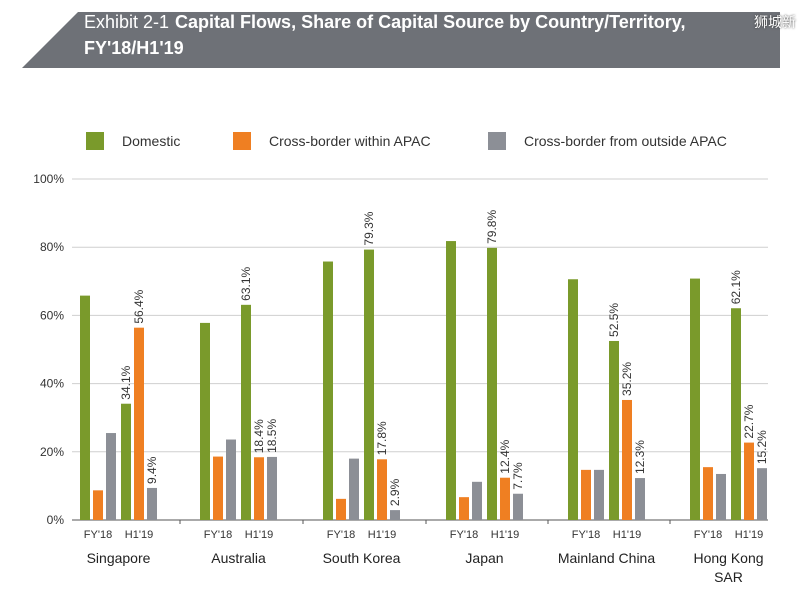  Describe the element at coordinates (56, 520) in the screenshot. I see `y-tick-label: 0%` at that location.